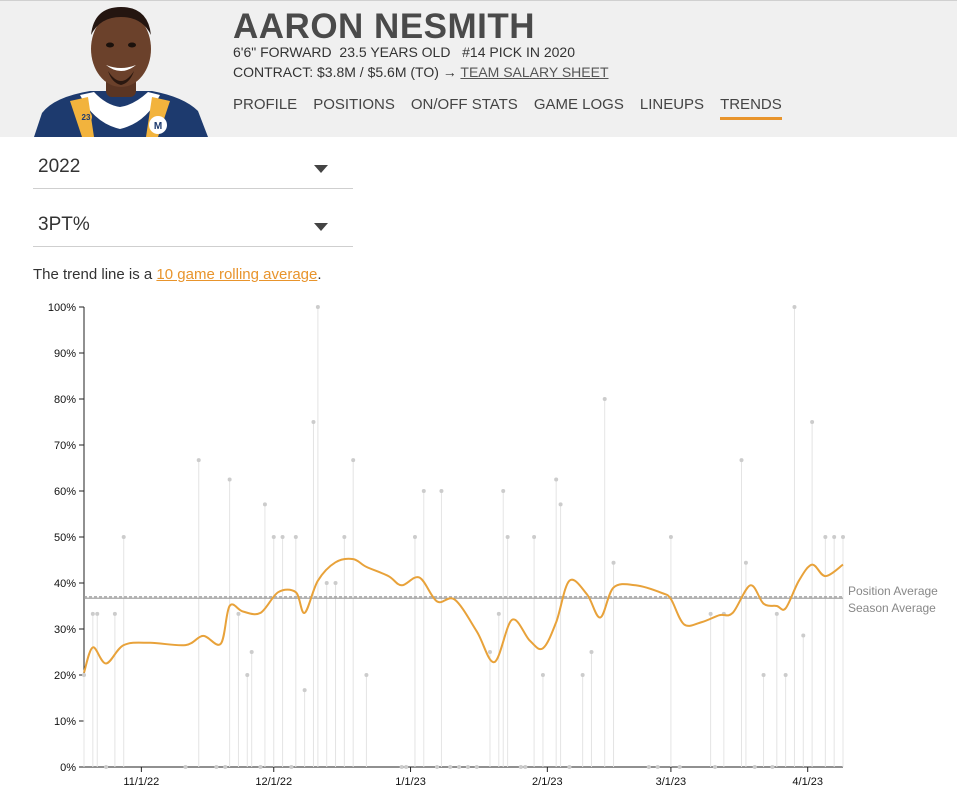 The image size is (957, 796). I want to click on y-tick-label: 60%, so click(65, 492).